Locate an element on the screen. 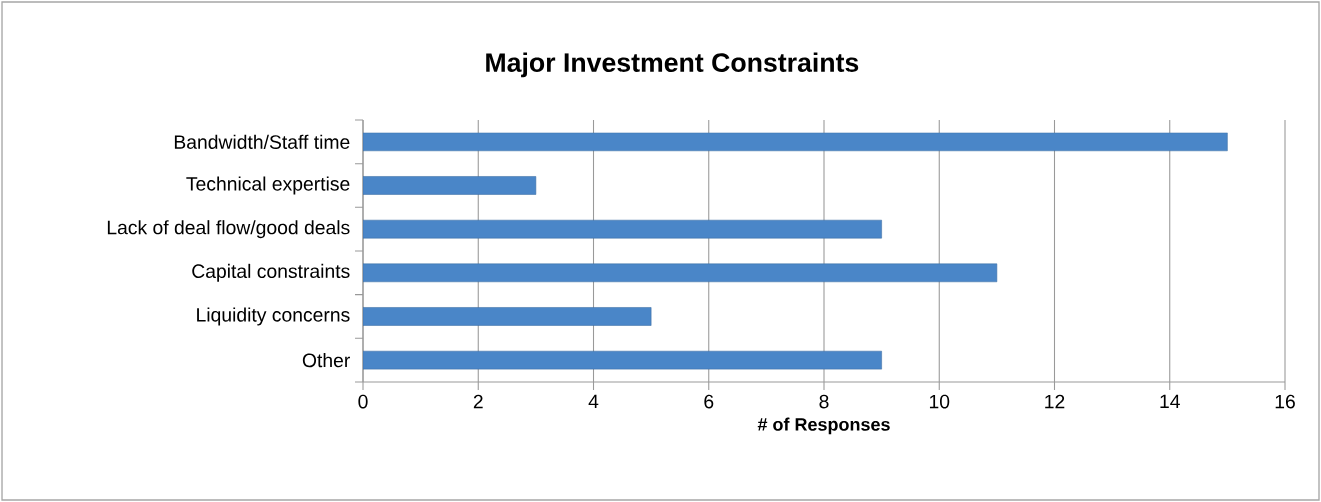  x-tick-label: 12 is located at coordinates (1055, 401).